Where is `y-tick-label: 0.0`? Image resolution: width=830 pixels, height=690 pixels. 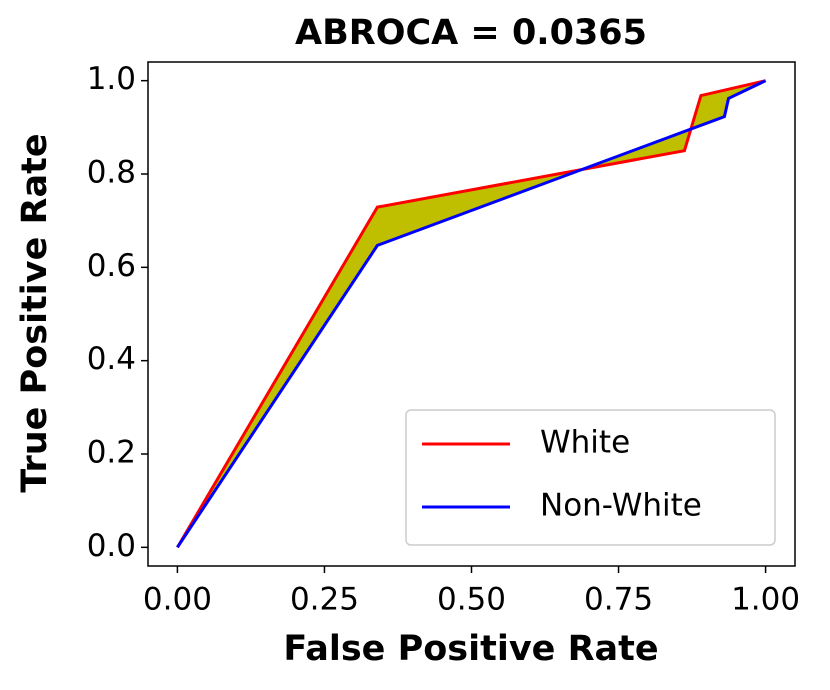
y-tick-label: 0.0 is located at coordinates (111, 546).